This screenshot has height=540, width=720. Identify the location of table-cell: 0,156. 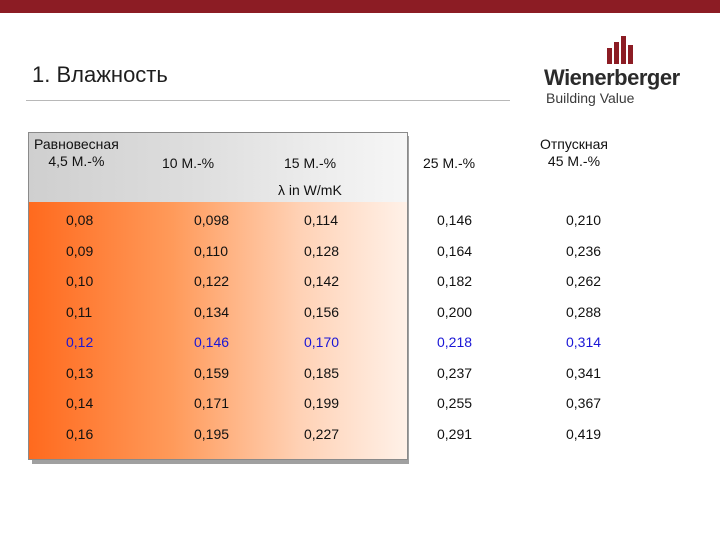
(322, 311).